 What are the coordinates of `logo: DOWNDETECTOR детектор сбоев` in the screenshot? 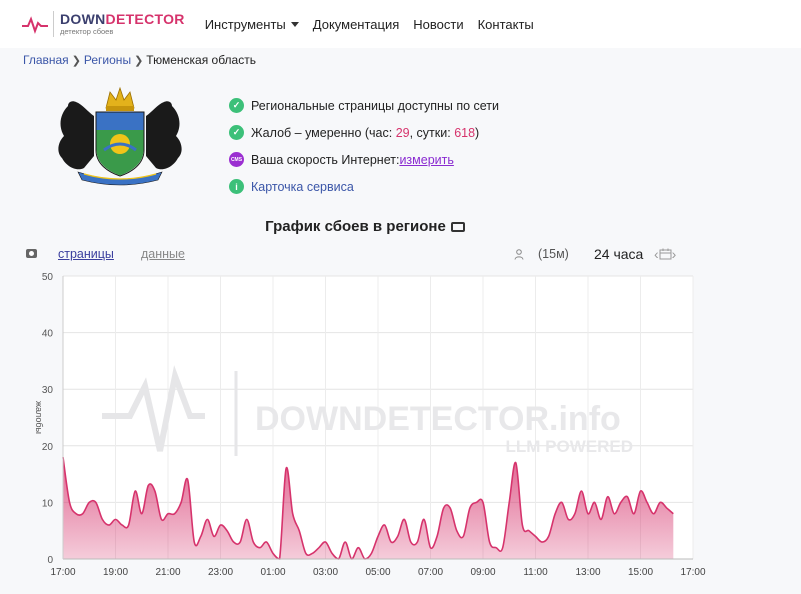 It's located at (103, 24).